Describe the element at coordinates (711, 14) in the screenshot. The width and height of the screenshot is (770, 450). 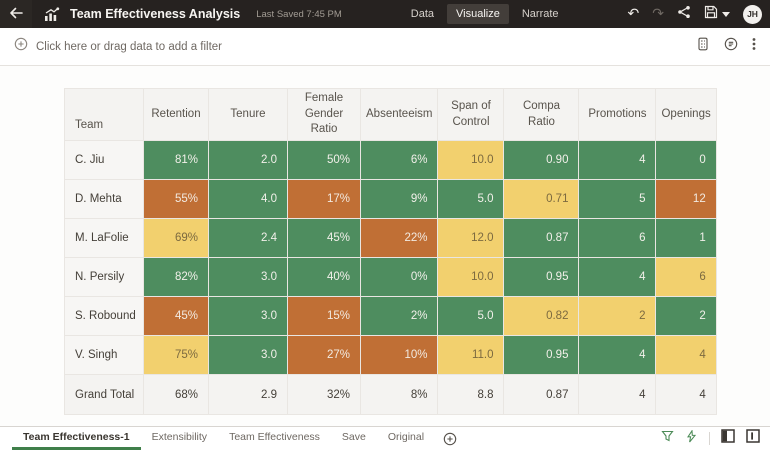
I see `save-icon` at that location.